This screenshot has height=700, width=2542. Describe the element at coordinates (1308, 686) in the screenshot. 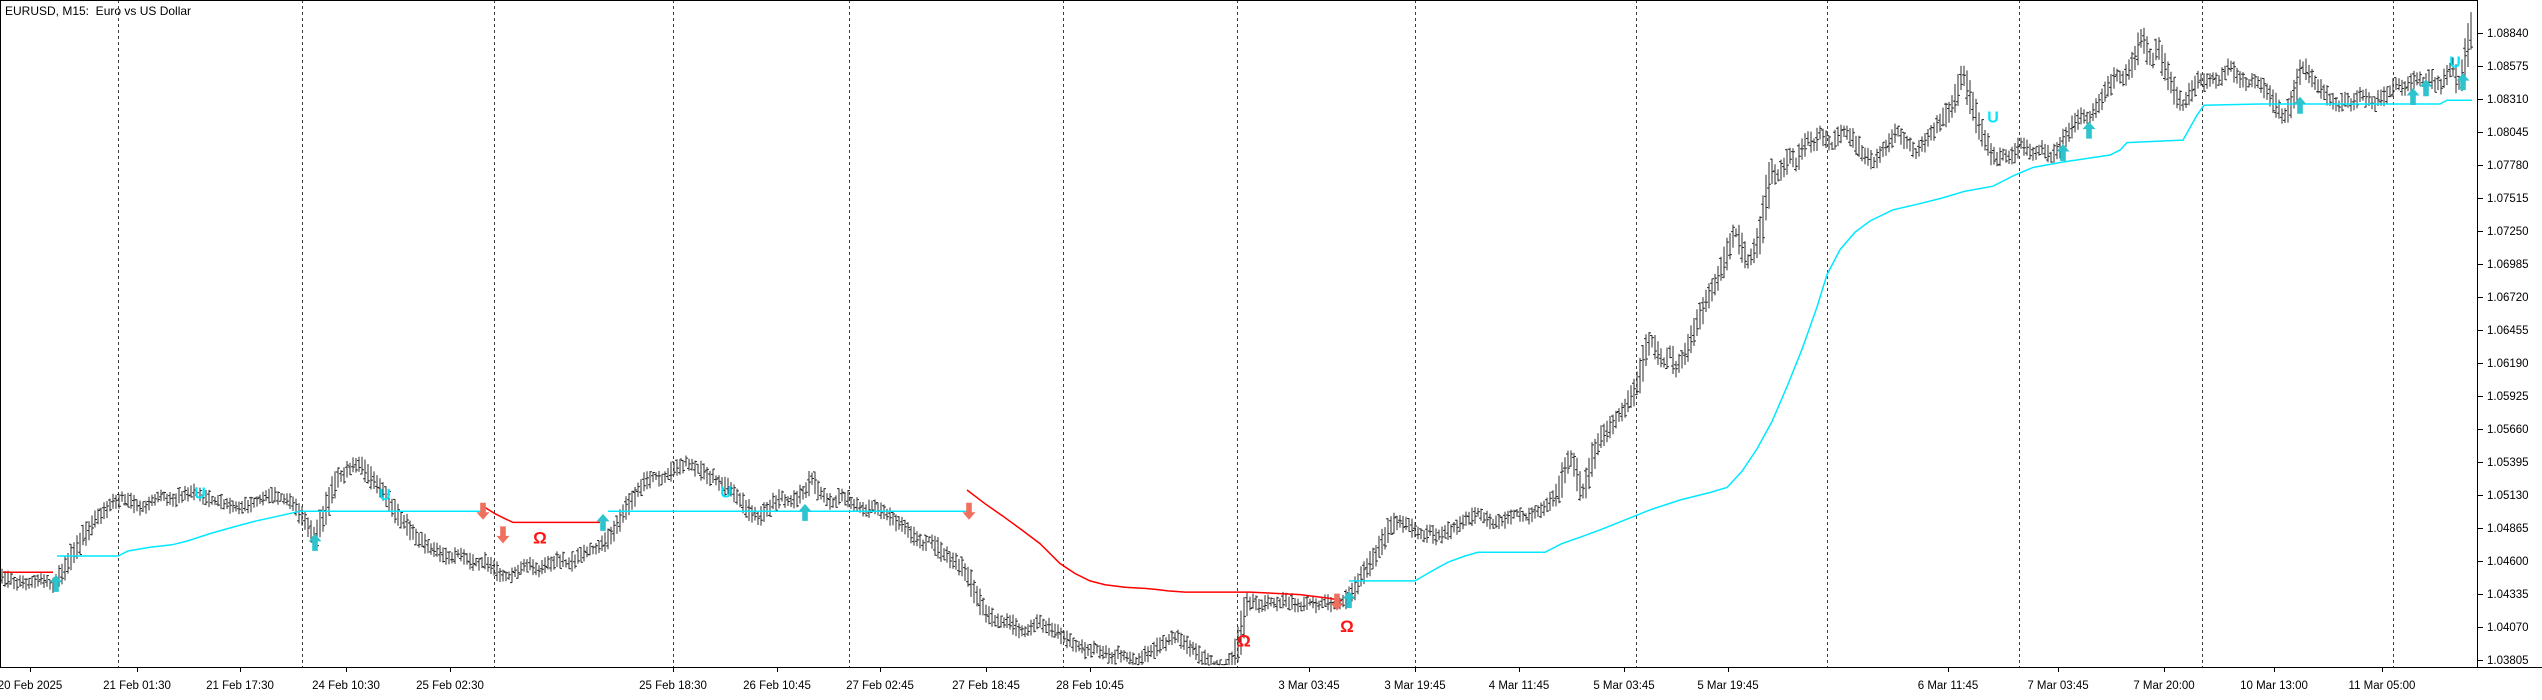

I see `time-axis-label: 3 Mar 03:45` at that location.